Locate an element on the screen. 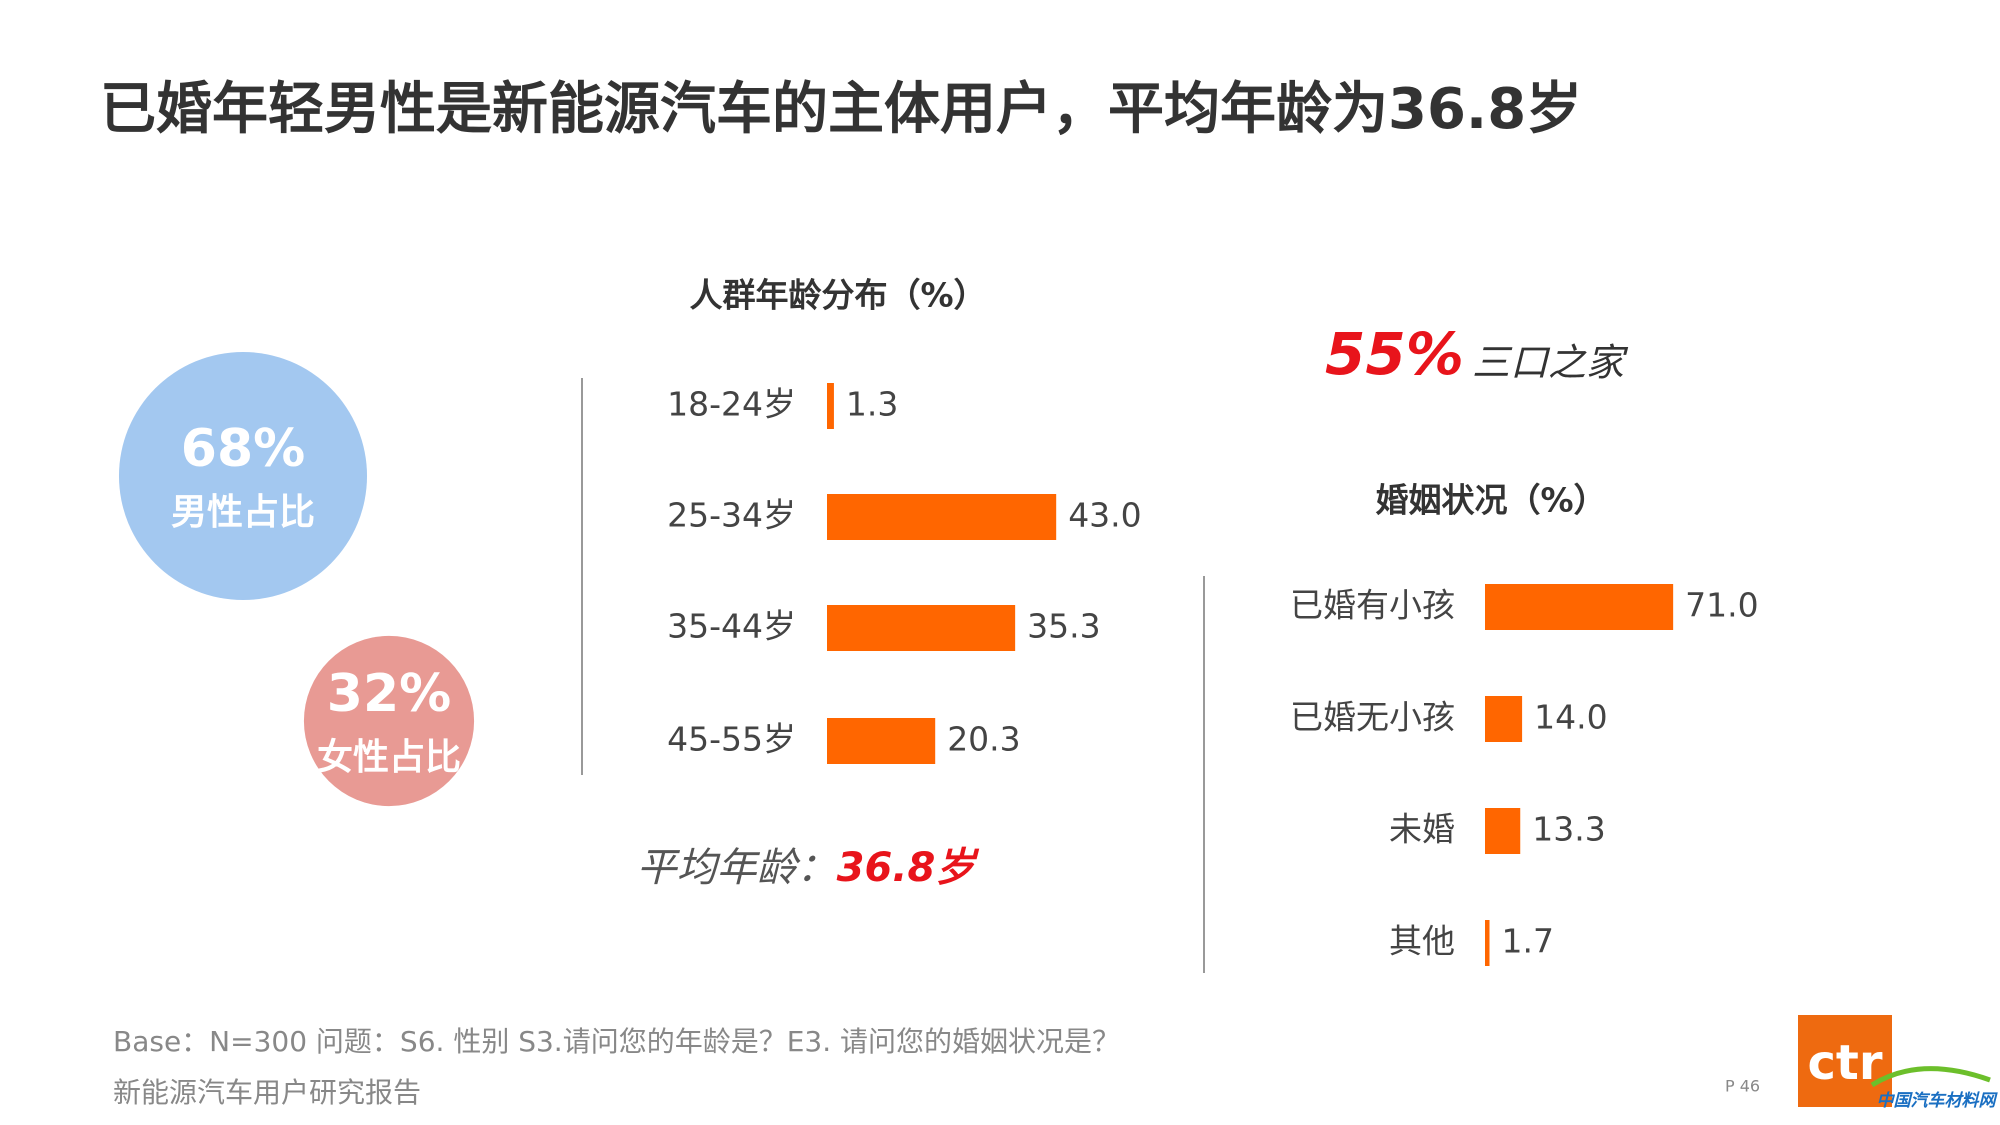 The image size is (2000, 1125). gender-label: 女性占比 is located at coordinates (389, 757).